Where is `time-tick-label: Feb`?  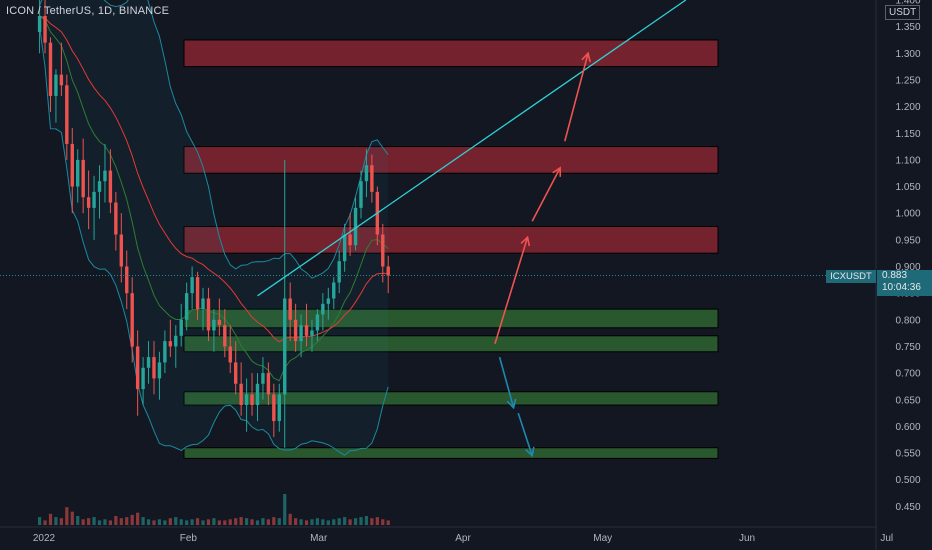 time-tick-label: Feb is located at coordinates (189, 538).